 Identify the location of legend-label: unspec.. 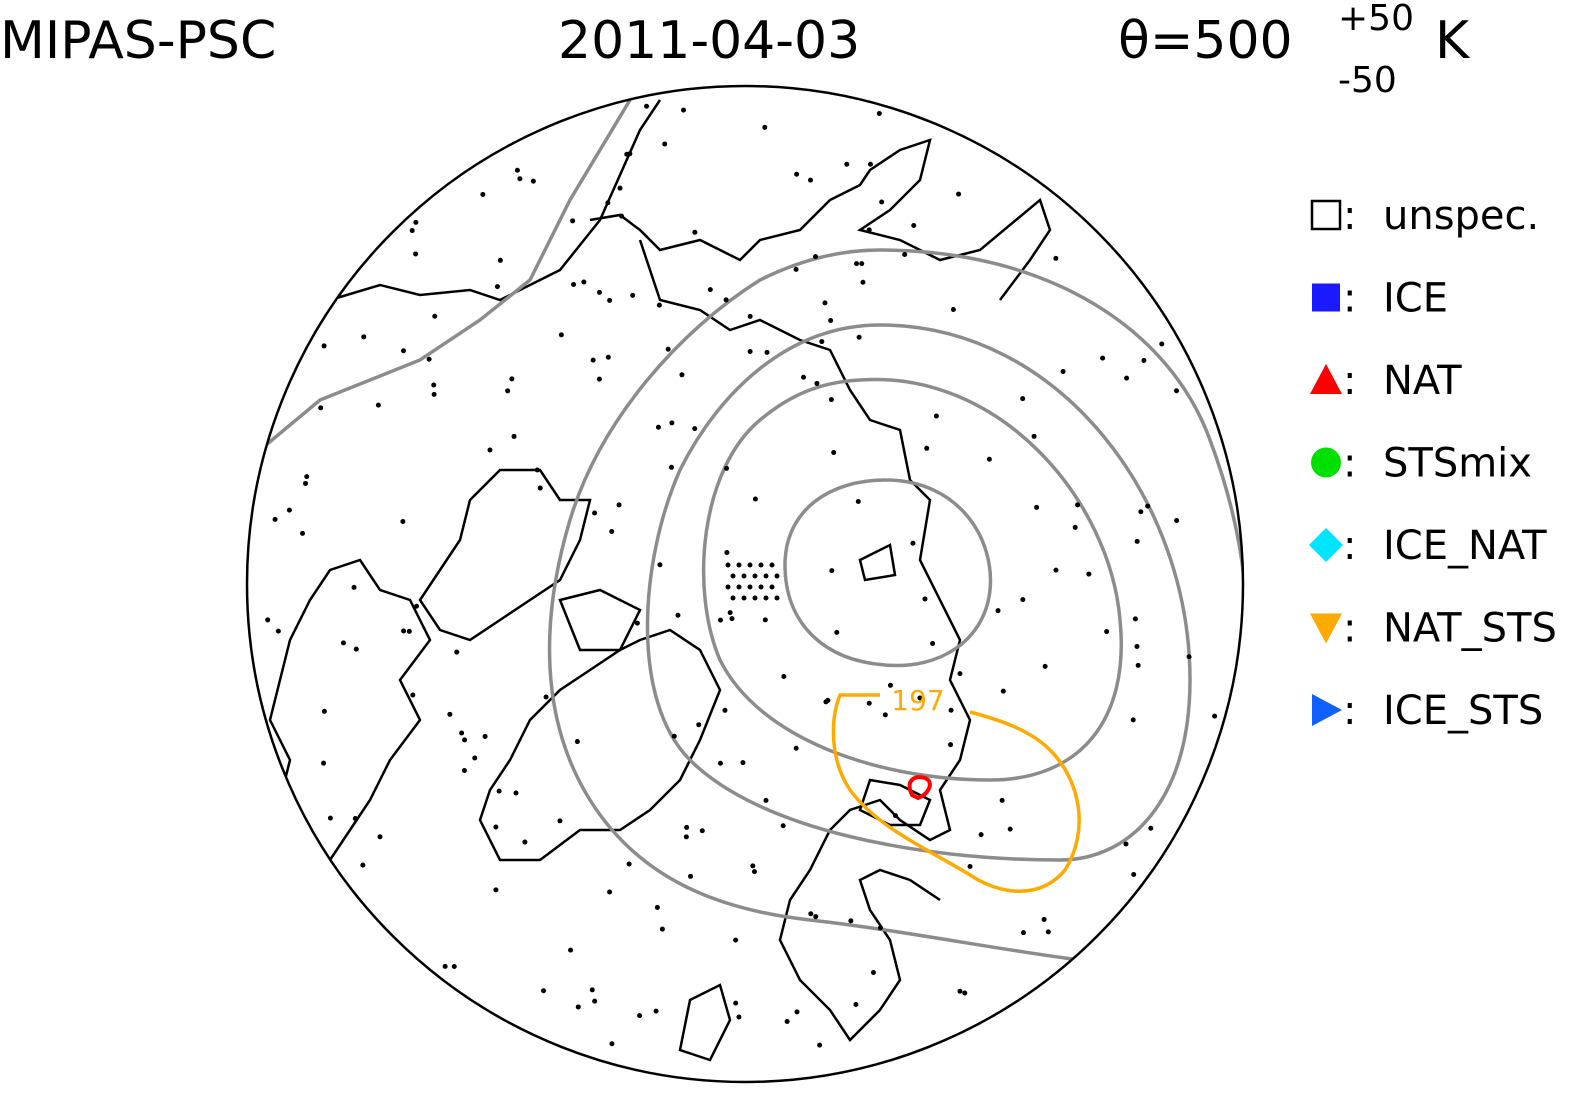
(1461, 216).